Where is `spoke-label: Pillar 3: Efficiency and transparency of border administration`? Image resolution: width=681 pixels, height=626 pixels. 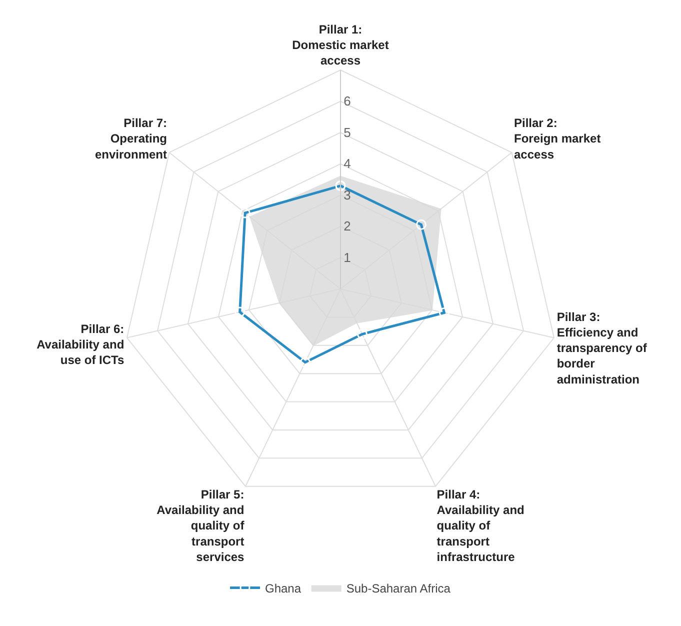 spoke-label: Pillar 3: Efficiency and transparency of border administration is located at coordinates (602, 348).